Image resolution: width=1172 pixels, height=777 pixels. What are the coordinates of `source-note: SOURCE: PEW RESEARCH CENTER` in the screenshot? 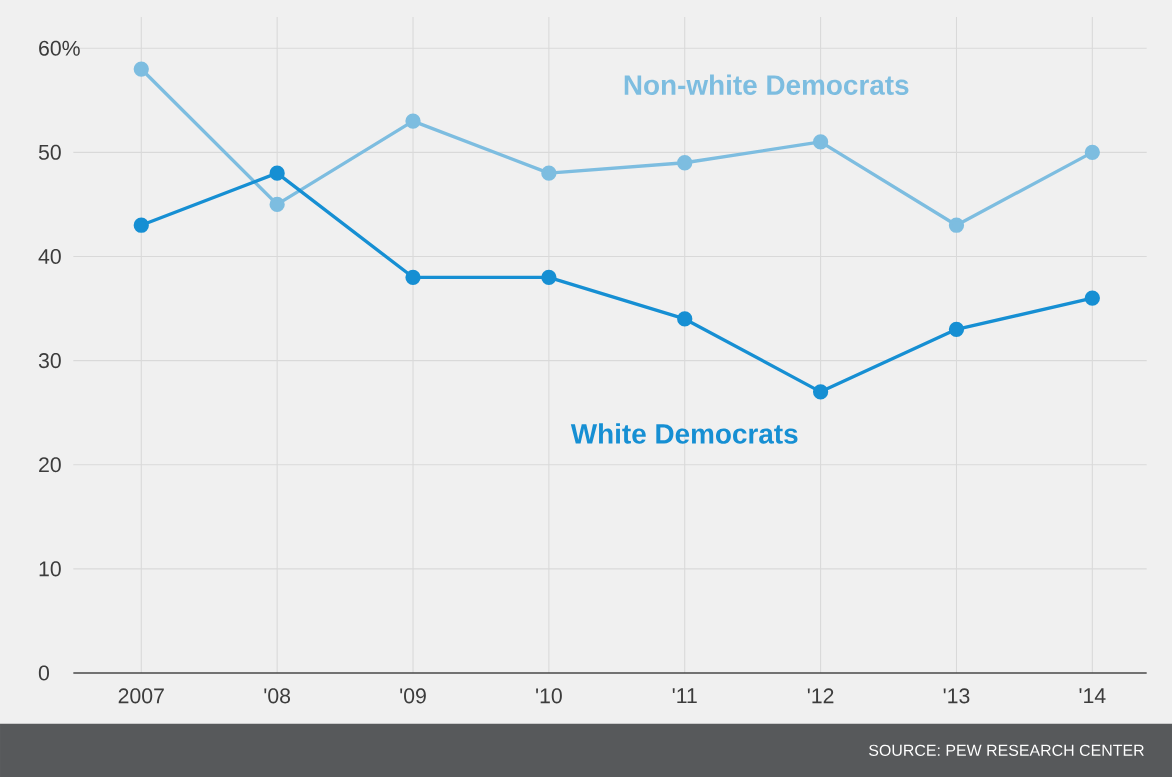 It's located at (1006, 750).